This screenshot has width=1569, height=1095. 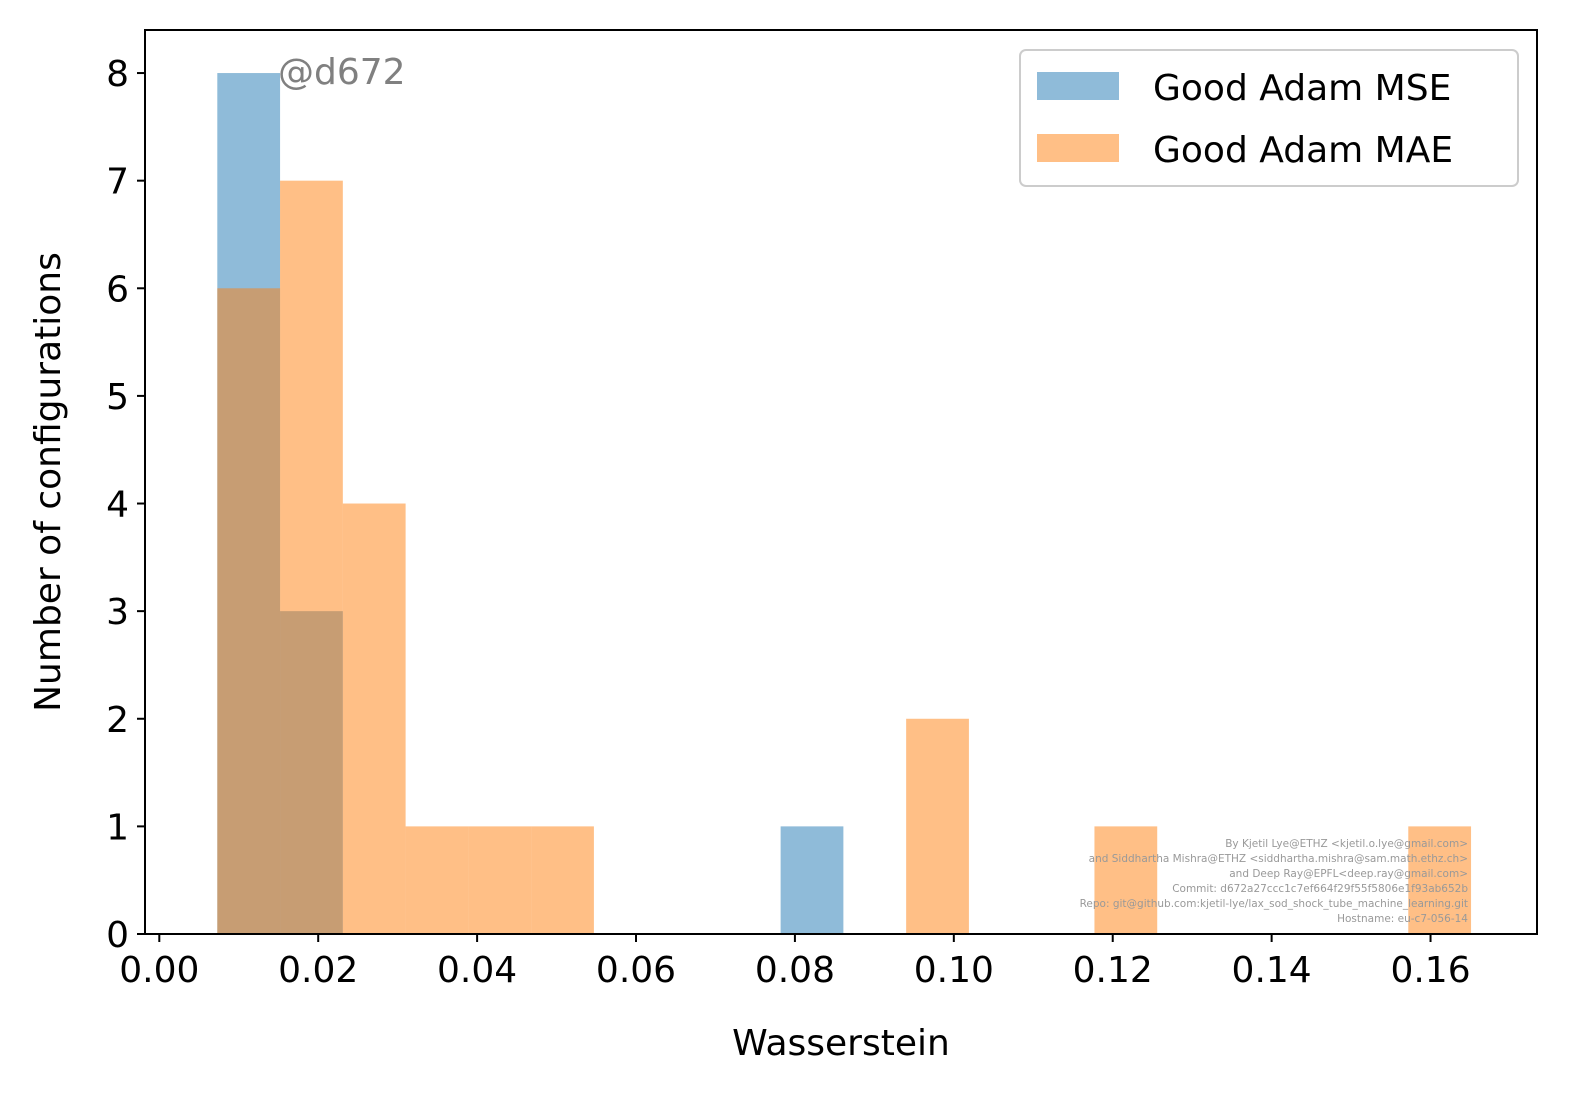 I want to click on x-tick-label: 0.02, so click(x=318, y=970).